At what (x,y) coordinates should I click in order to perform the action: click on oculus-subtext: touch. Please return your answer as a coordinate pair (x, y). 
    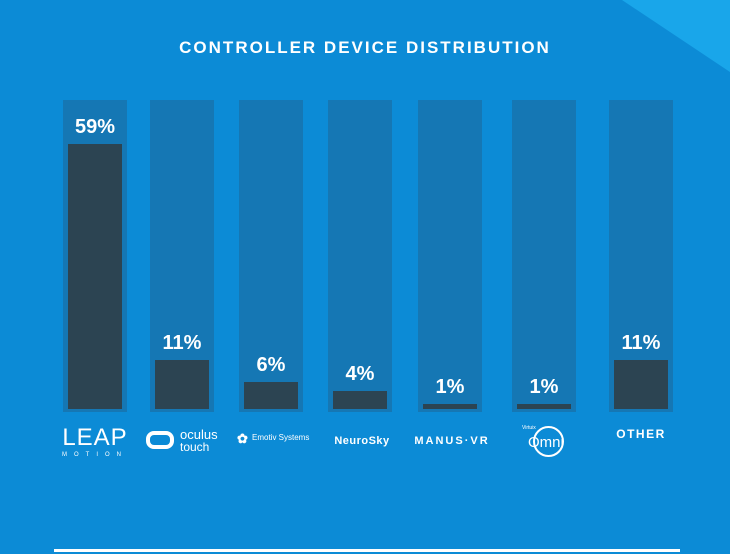
    Looking at the image, I should click on (195, 447).